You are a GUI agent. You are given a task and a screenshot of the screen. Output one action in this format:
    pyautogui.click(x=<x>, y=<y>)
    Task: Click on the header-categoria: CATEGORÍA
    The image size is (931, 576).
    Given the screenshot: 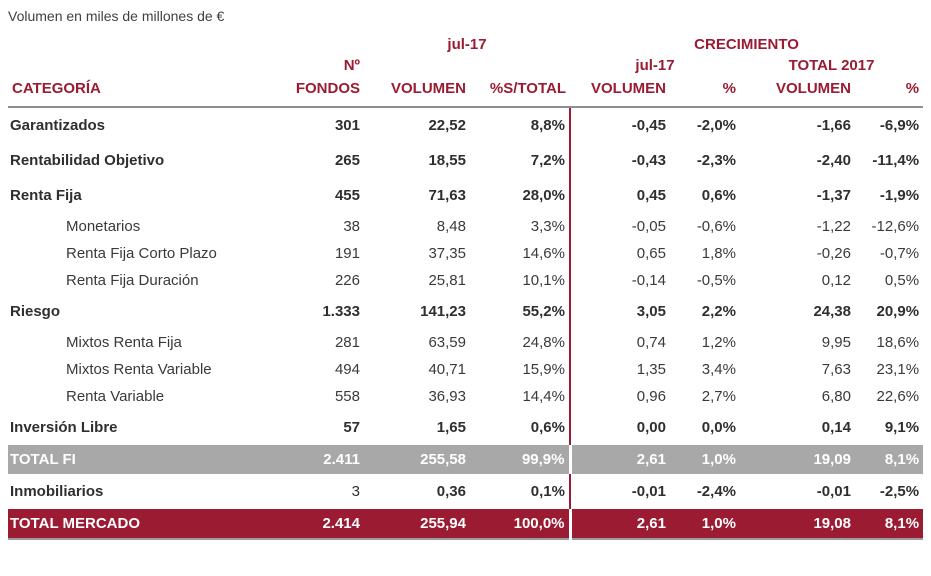 What is the action you would take?
    pyautogui.click(x=148, y=92)
    